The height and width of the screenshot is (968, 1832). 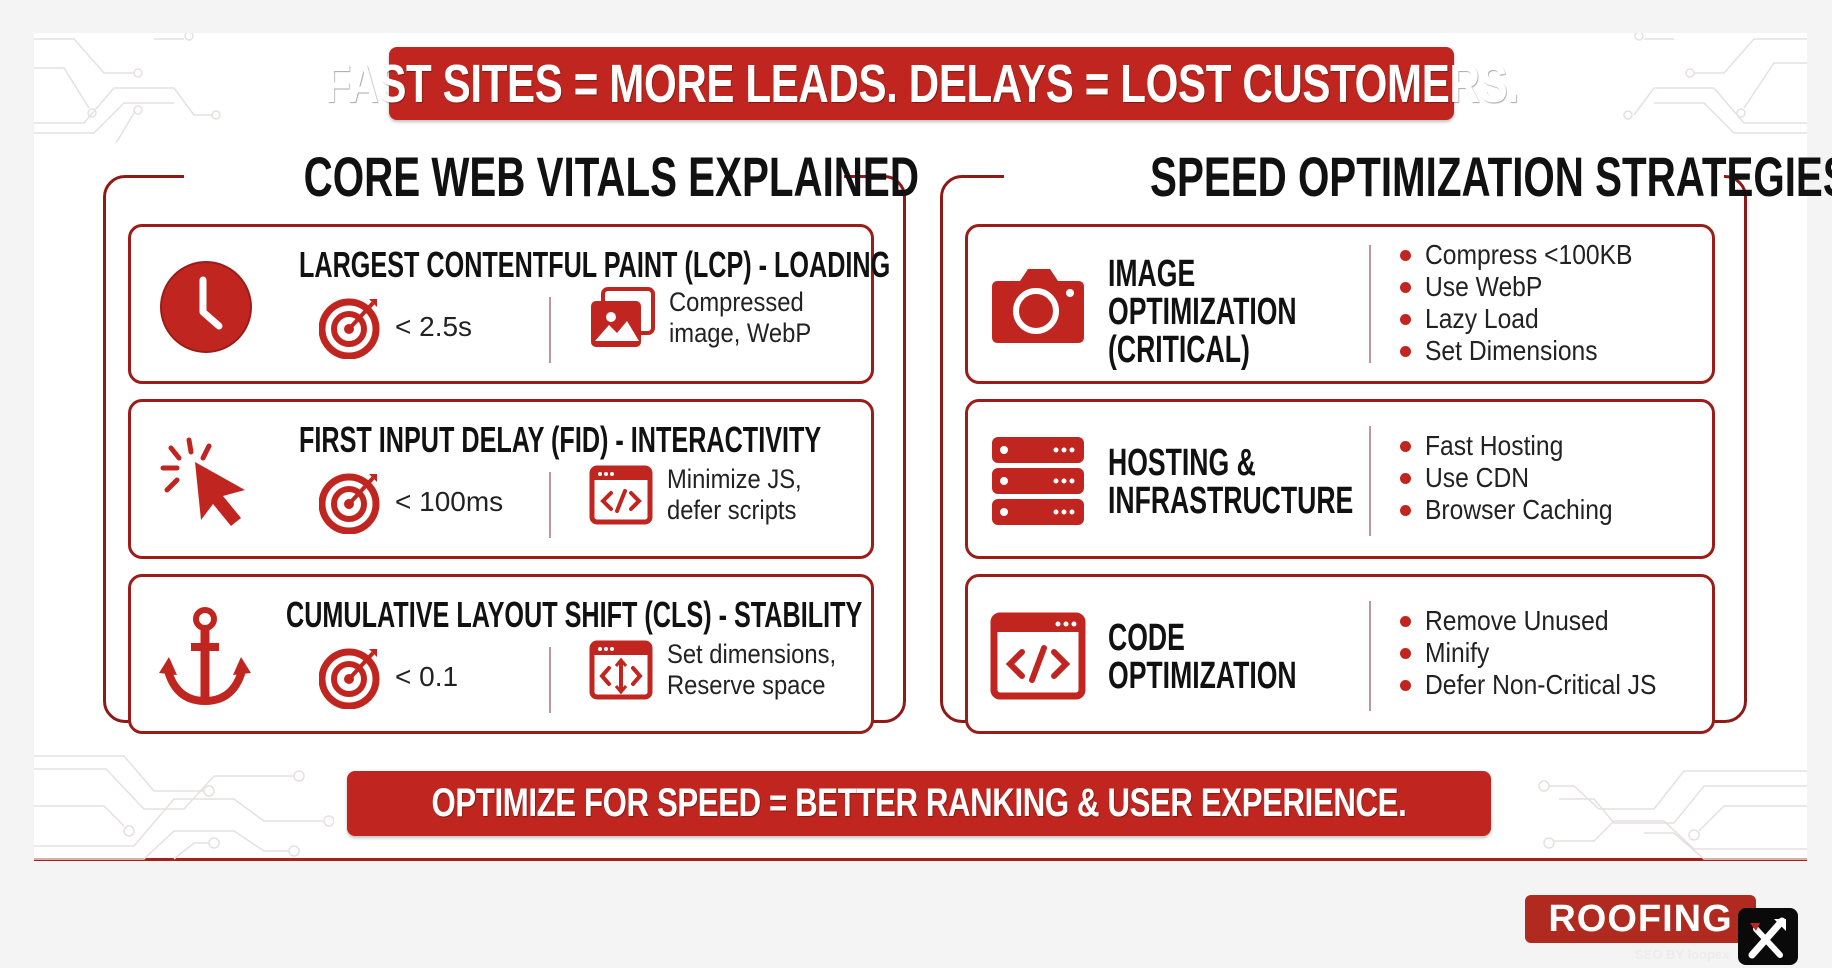 I want to click on list-item: Browser Caching, so click(x=1519, y=510).